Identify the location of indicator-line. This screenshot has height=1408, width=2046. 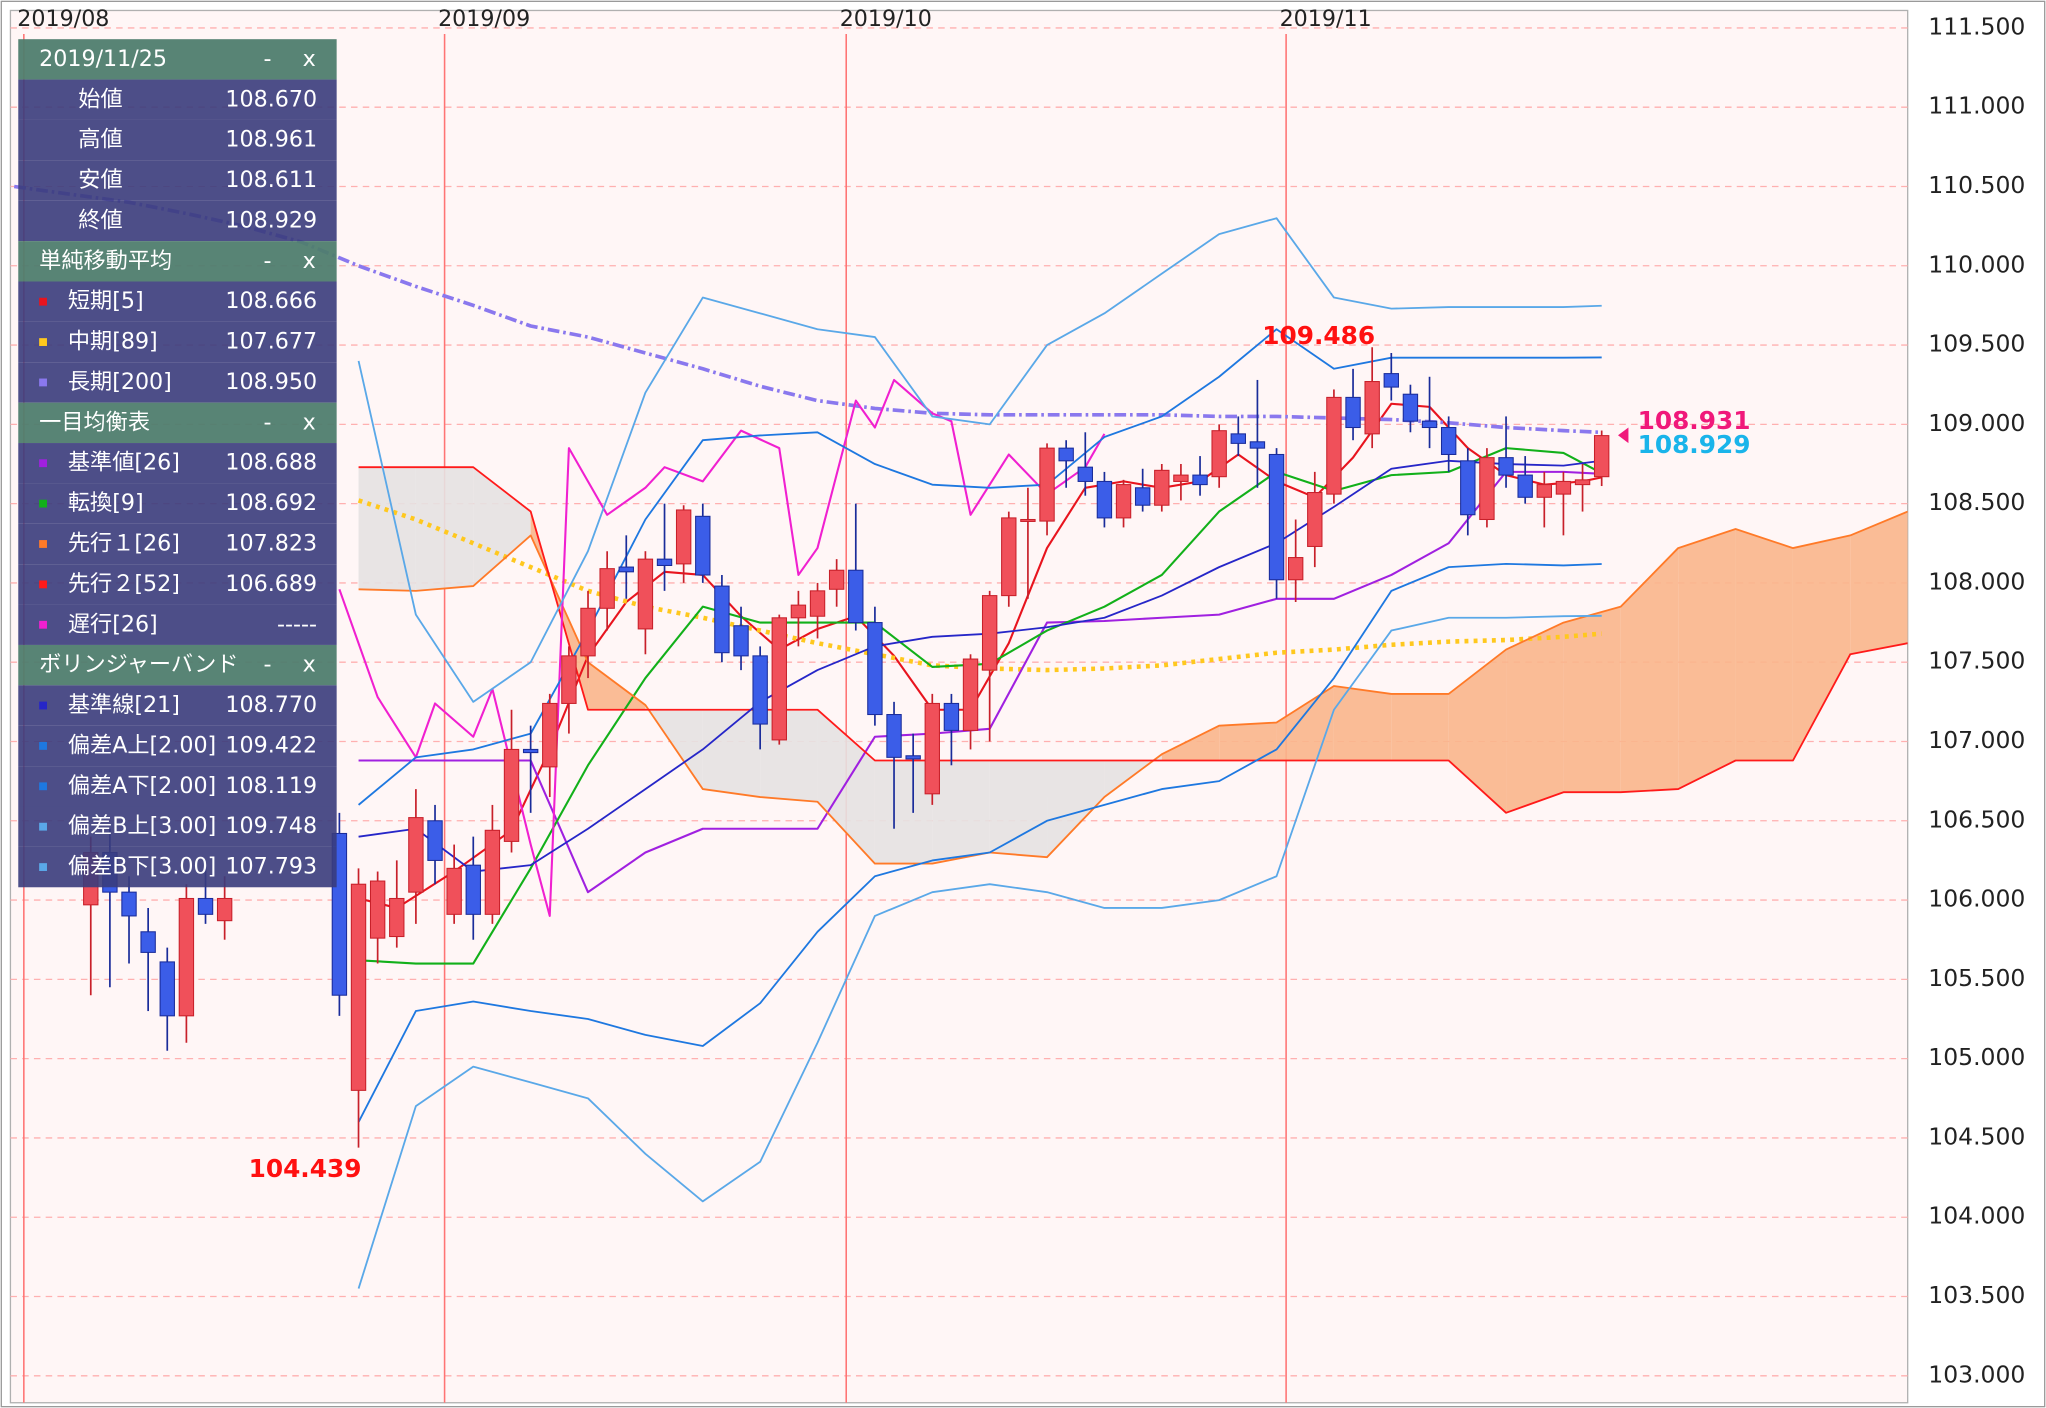
(722, 647).